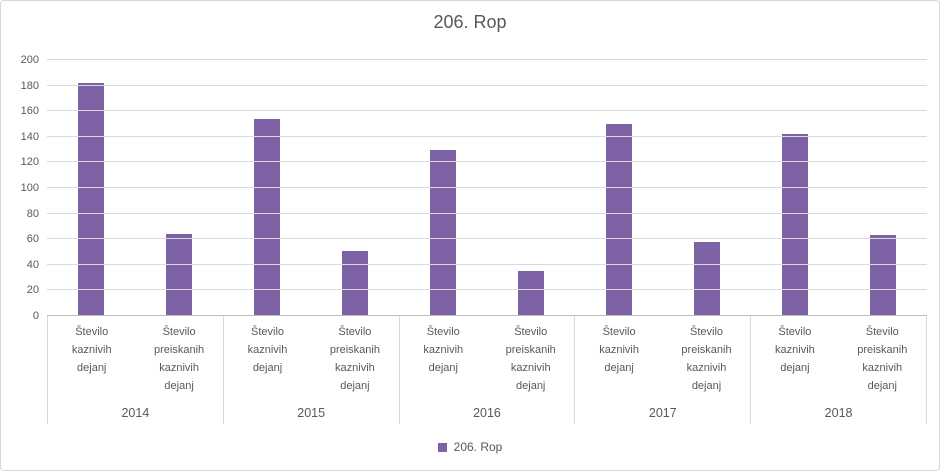 The height and width of the screenshot is (471, 940). What do you see at coordinates (662, 413) in the screenshot?
I see `group-label: 2017` at bounding box center [662, 413].